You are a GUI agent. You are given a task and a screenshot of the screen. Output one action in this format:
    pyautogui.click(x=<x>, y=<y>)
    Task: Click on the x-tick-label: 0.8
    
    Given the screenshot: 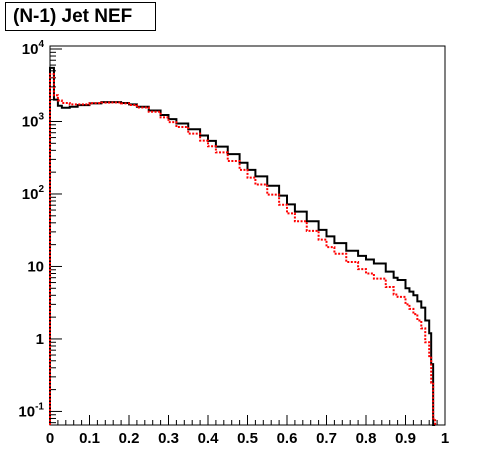 What is the action you would take?
    pyautogui.click(x=366, y=438)
    